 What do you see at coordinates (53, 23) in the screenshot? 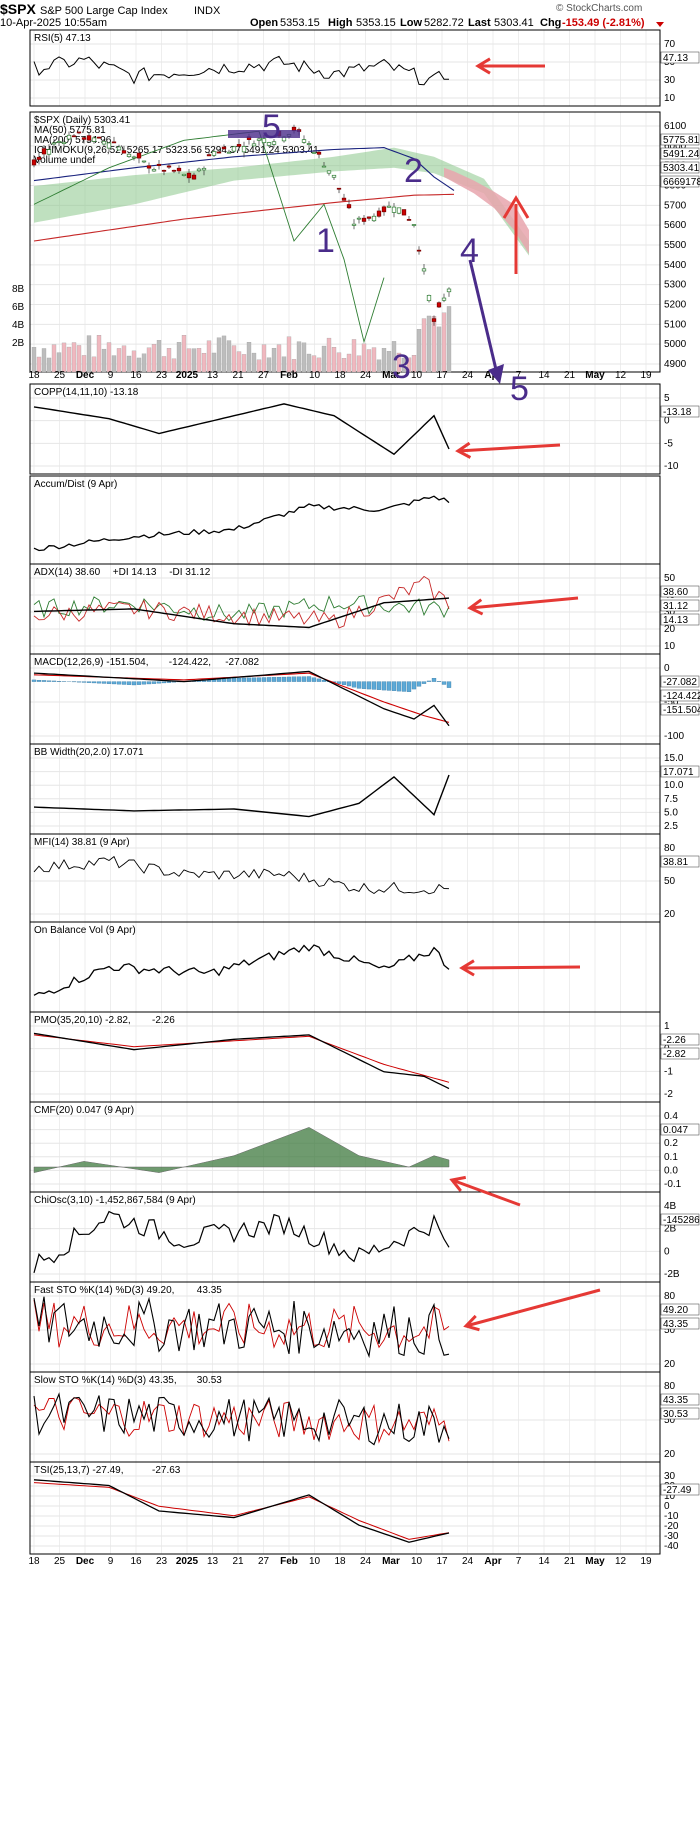
I see `timestamp: 10-Apr-2025 10:55am` at bounding box center [53, 23].